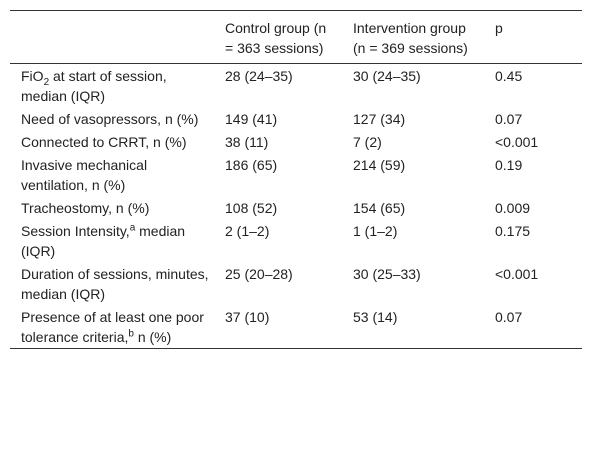  What do you see at coordinates (94, 86) in the screenshot?
I see `label-text: at start of session, median (IQR)` at bounding box center [94, 86].